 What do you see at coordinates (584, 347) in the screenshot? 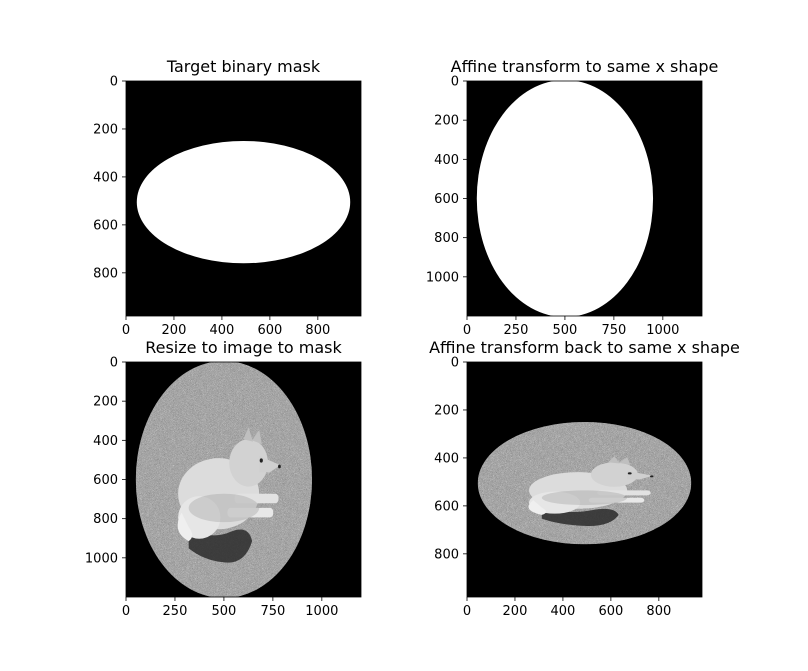
I see `panel-title: Affine transform back to same x shape` at bounding box center [584, 347].